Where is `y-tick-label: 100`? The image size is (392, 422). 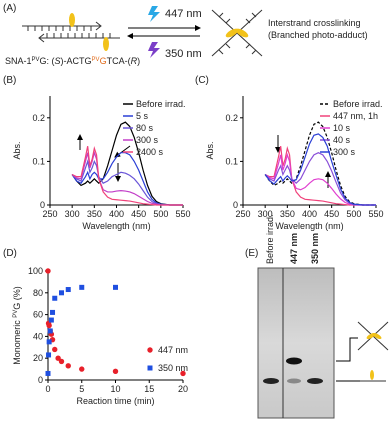
y-tick-label: 100 is located at coordinates (35, 271).